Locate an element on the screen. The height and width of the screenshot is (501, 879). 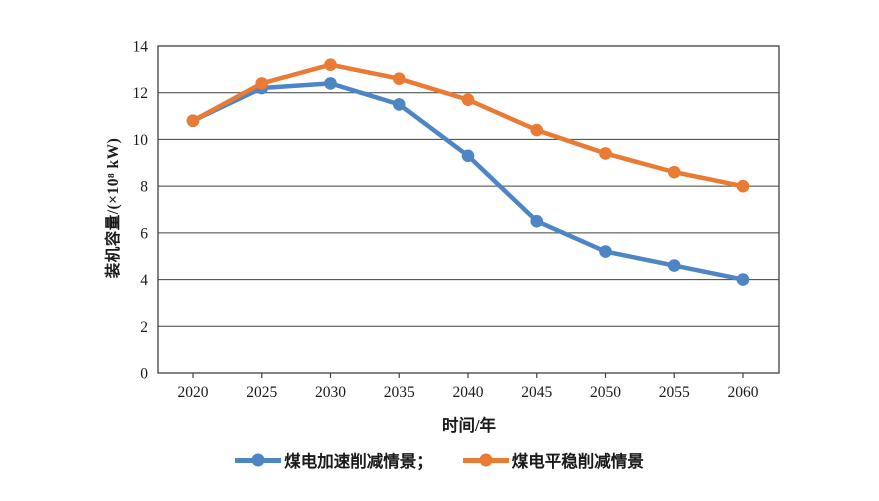
svg-text: 2 is located at coordinates (144, 327).